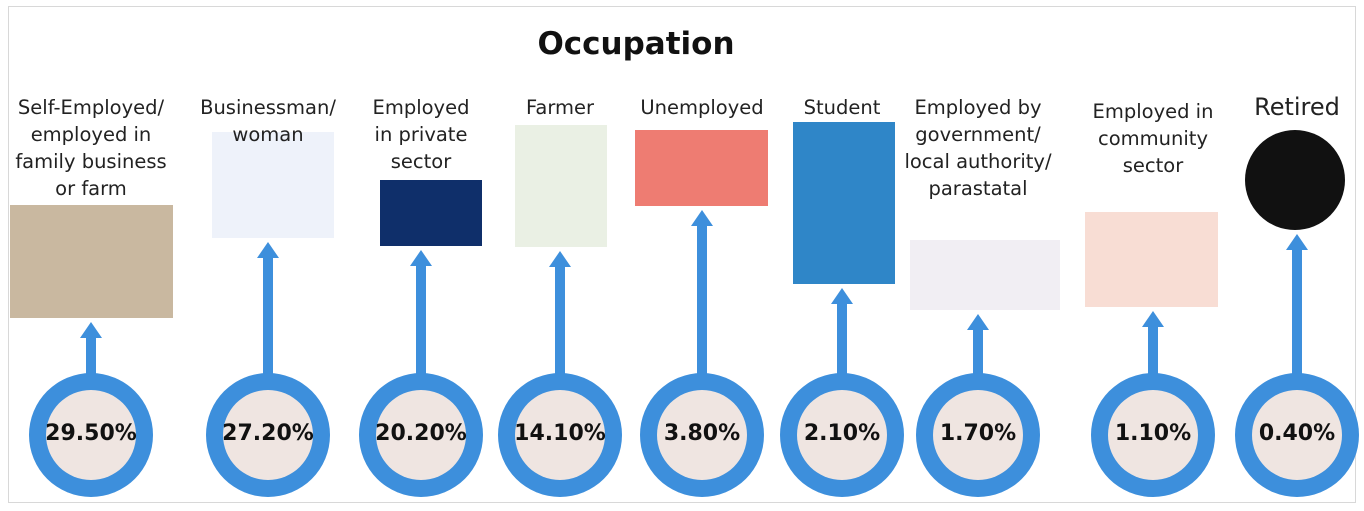 This screenshot has width=1364, height=511. I want to click on category-label: Unemployed, so click(702, 107).